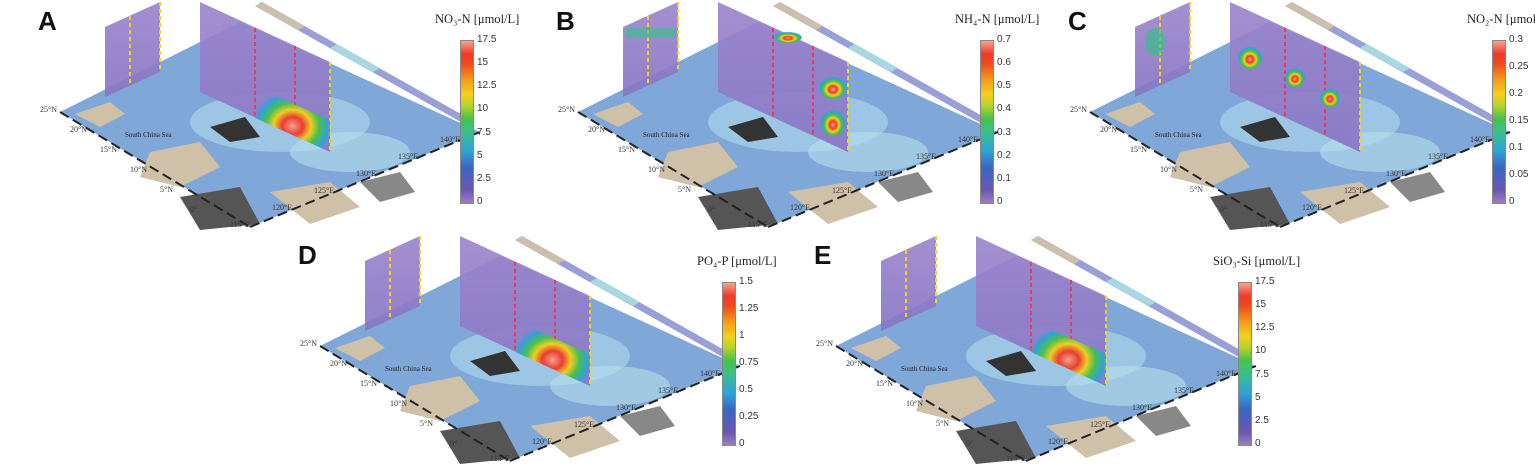 The width and height of the screenshot is (1535, 466). What do you see at coordinates (1004, 109) in the screenshot?
I see `colorbar-tick: 0.4` at bounding box center [1004, 109].